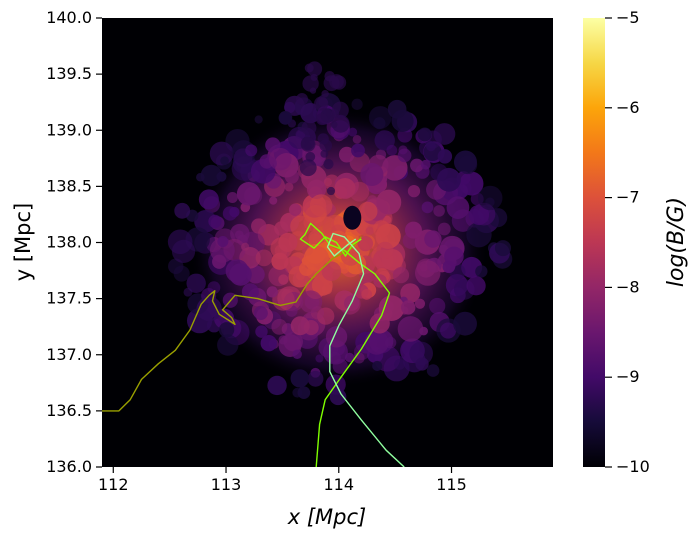 This screenshot has width=696, height=540. What do you see at coordinates (339, 484) in the screenshot?
I see `x-tick-label: 114` at bounding box center [339, 484].